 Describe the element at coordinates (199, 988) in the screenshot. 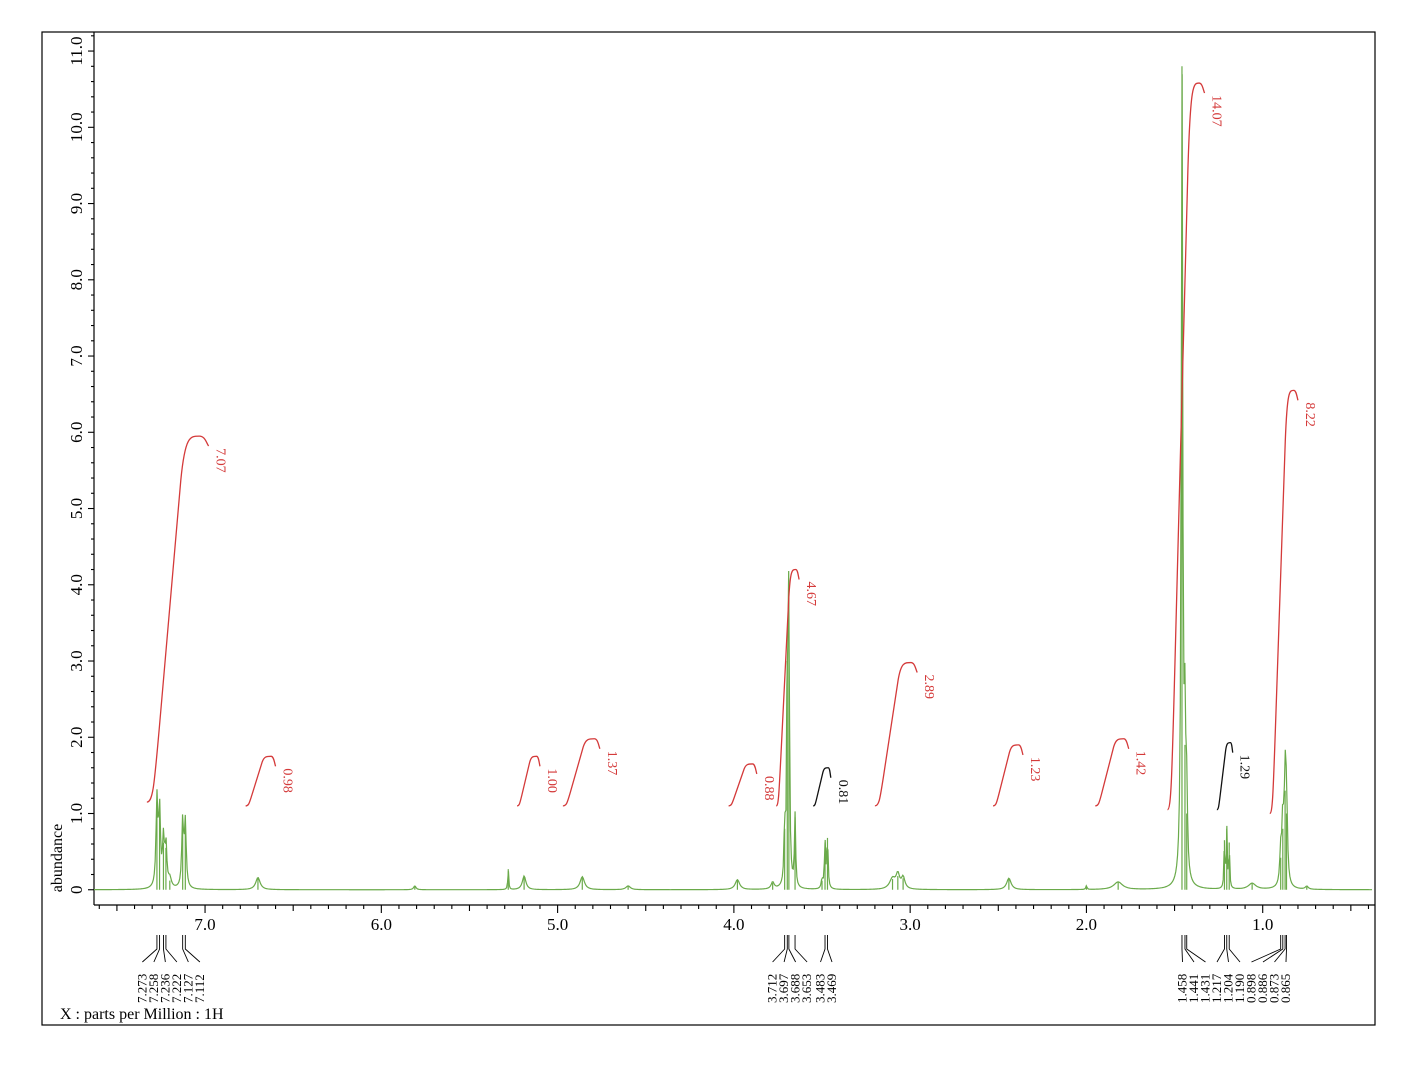

I see `peak-label: 7.112` at that location.